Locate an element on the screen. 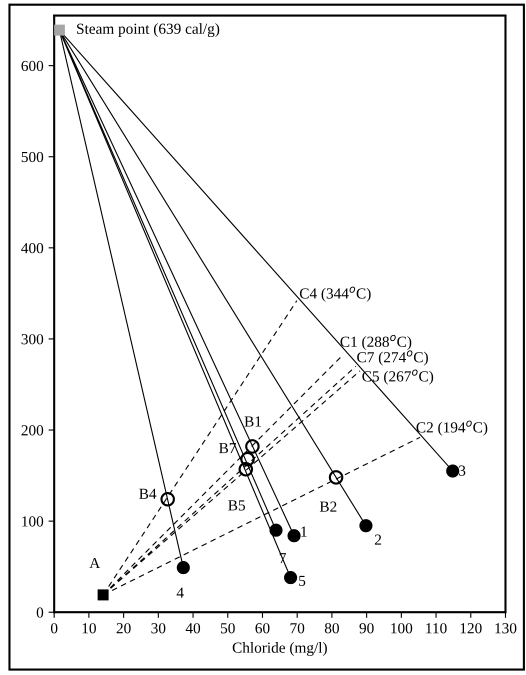  y-tick-label: 100 is located at coordinates (33, 521).